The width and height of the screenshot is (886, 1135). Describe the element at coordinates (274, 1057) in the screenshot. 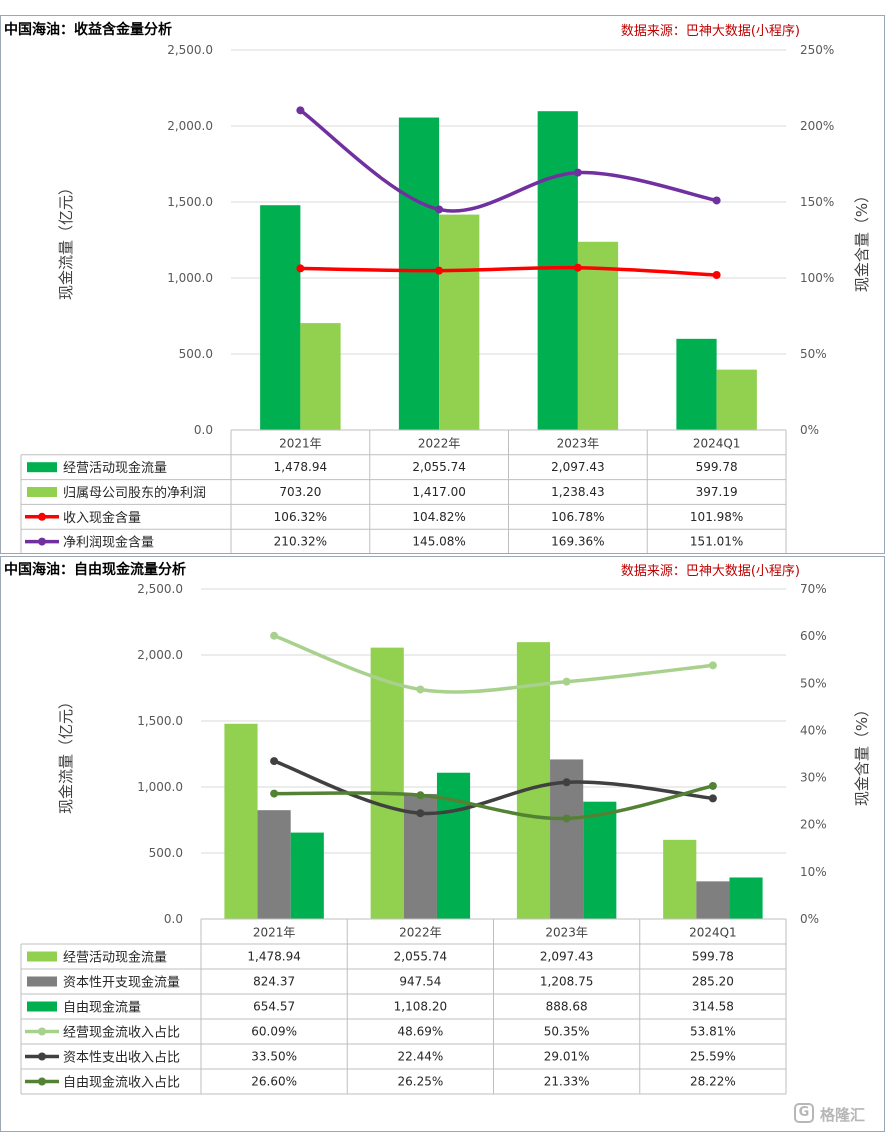

I see `data-label: 33.50%` at that location.